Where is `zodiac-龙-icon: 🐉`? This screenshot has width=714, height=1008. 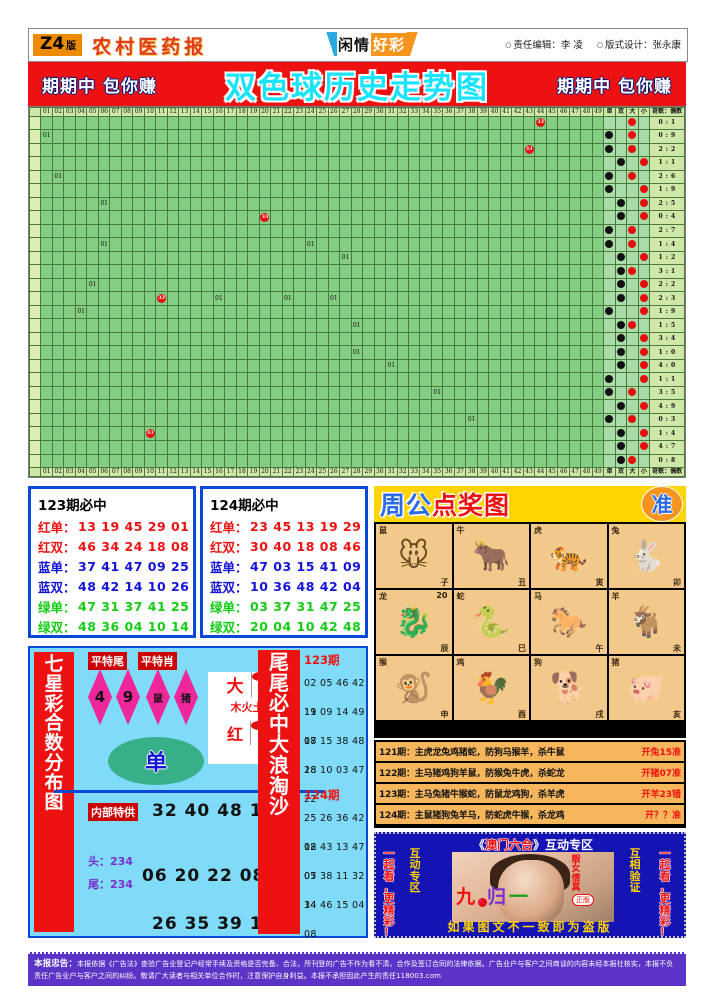
zodiac-龙-icon: 🐉 is located at coordinates (414, 622).